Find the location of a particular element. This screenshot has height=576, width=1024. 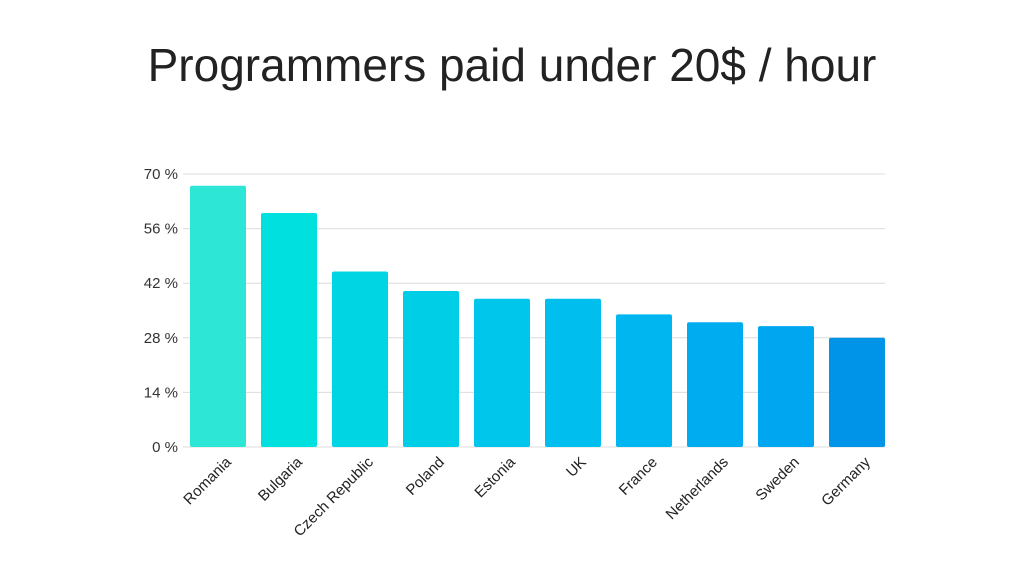

y-axis-ticks: 0 % 14 % 28 % 42 % 56 % 70 % is located at coordinates (161, 311).